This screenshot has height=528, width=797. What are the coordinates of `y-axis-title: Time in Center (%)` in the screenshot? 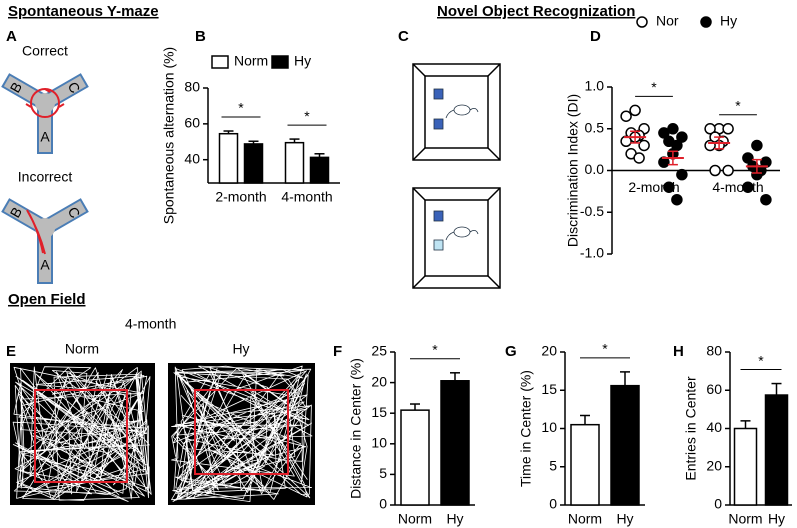 It's located at (526, 428).